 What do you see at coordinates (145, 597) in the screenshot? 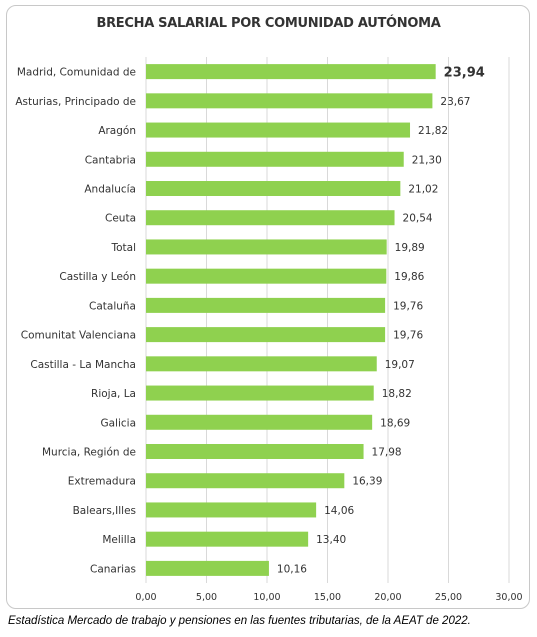
I see `x-tick-label: 0,00` at bounding box center [145, 597].